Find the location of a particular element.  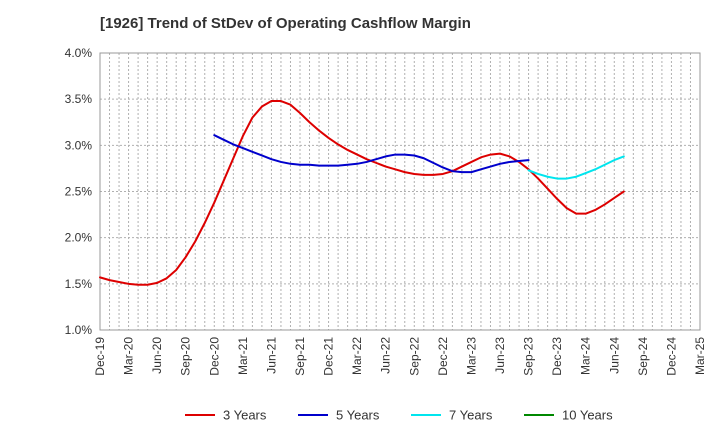

x-tick-label: Mar-22 is located at coordinates (357, 356).